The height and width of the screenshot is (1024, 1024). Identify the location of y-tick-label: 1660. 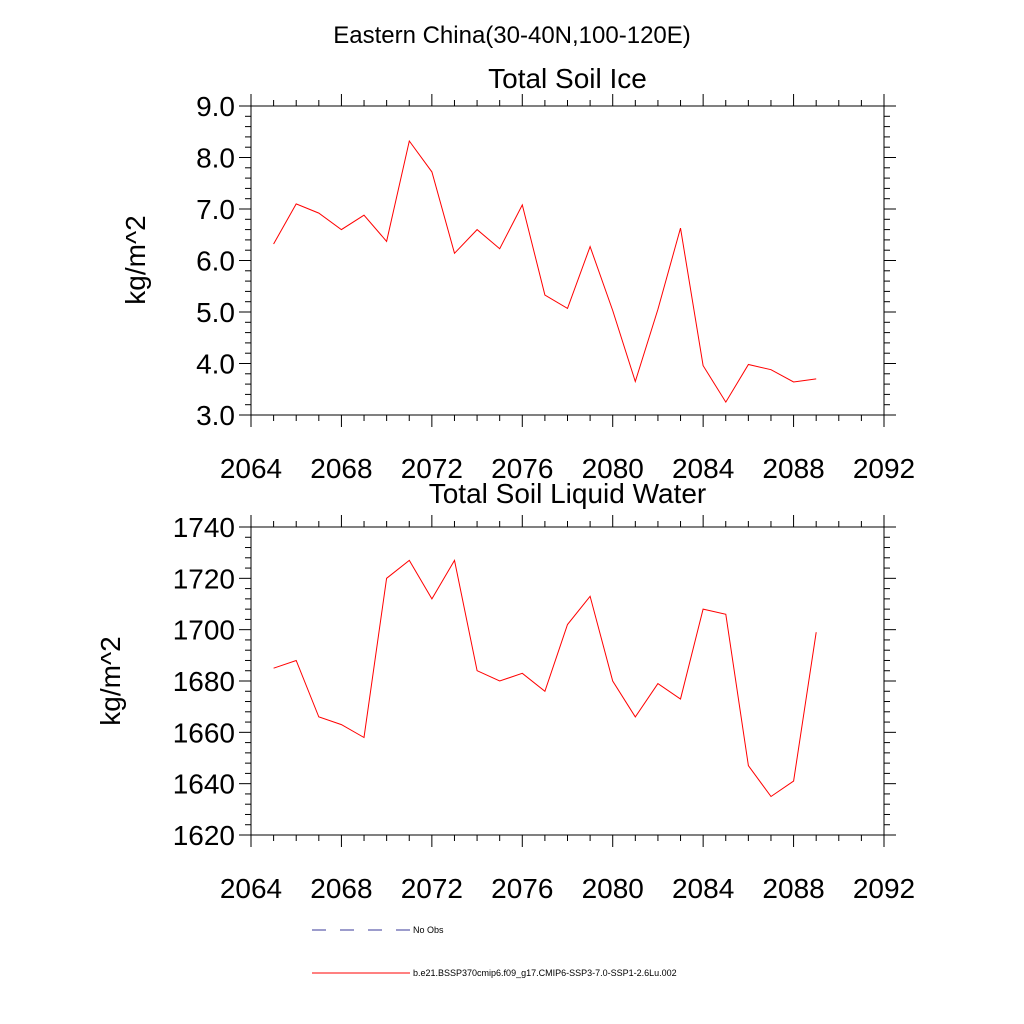
(204, 732).